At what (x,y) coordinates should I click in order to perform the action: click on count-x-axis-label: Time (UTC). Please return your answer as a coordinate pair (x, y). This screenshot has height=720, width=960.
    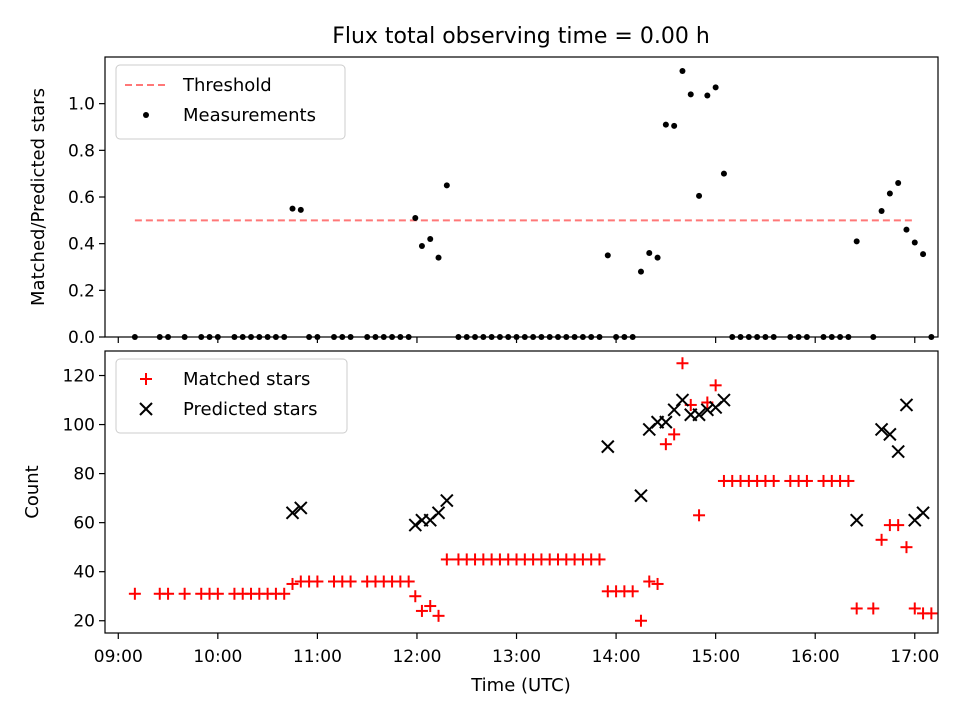
    Looking at the image, I should click on (520, 685).